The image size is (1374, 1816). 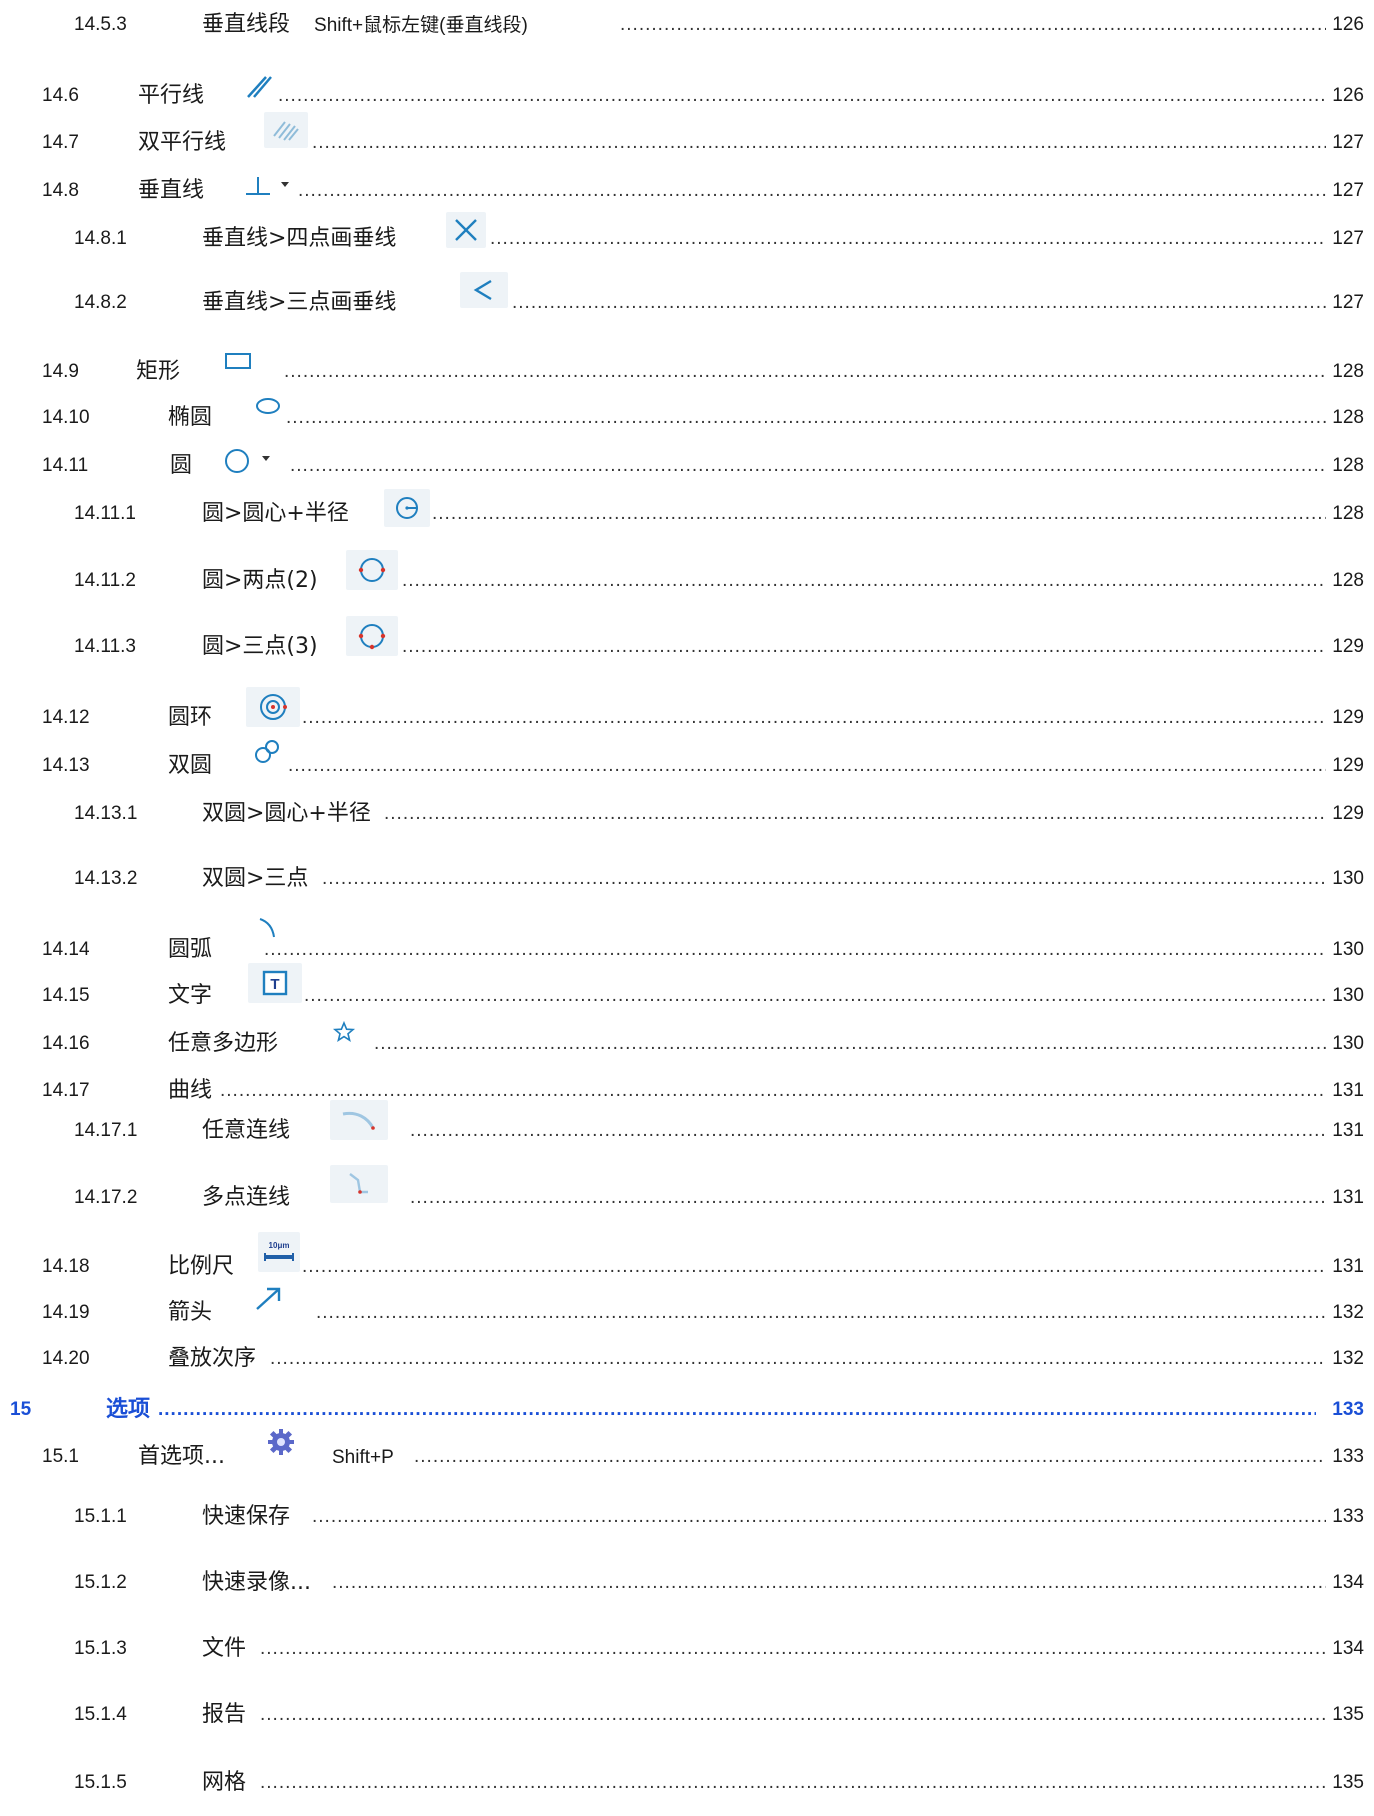 I want to click on toc-entry: 14.12 圆环 129, so click(x=687, y=711).